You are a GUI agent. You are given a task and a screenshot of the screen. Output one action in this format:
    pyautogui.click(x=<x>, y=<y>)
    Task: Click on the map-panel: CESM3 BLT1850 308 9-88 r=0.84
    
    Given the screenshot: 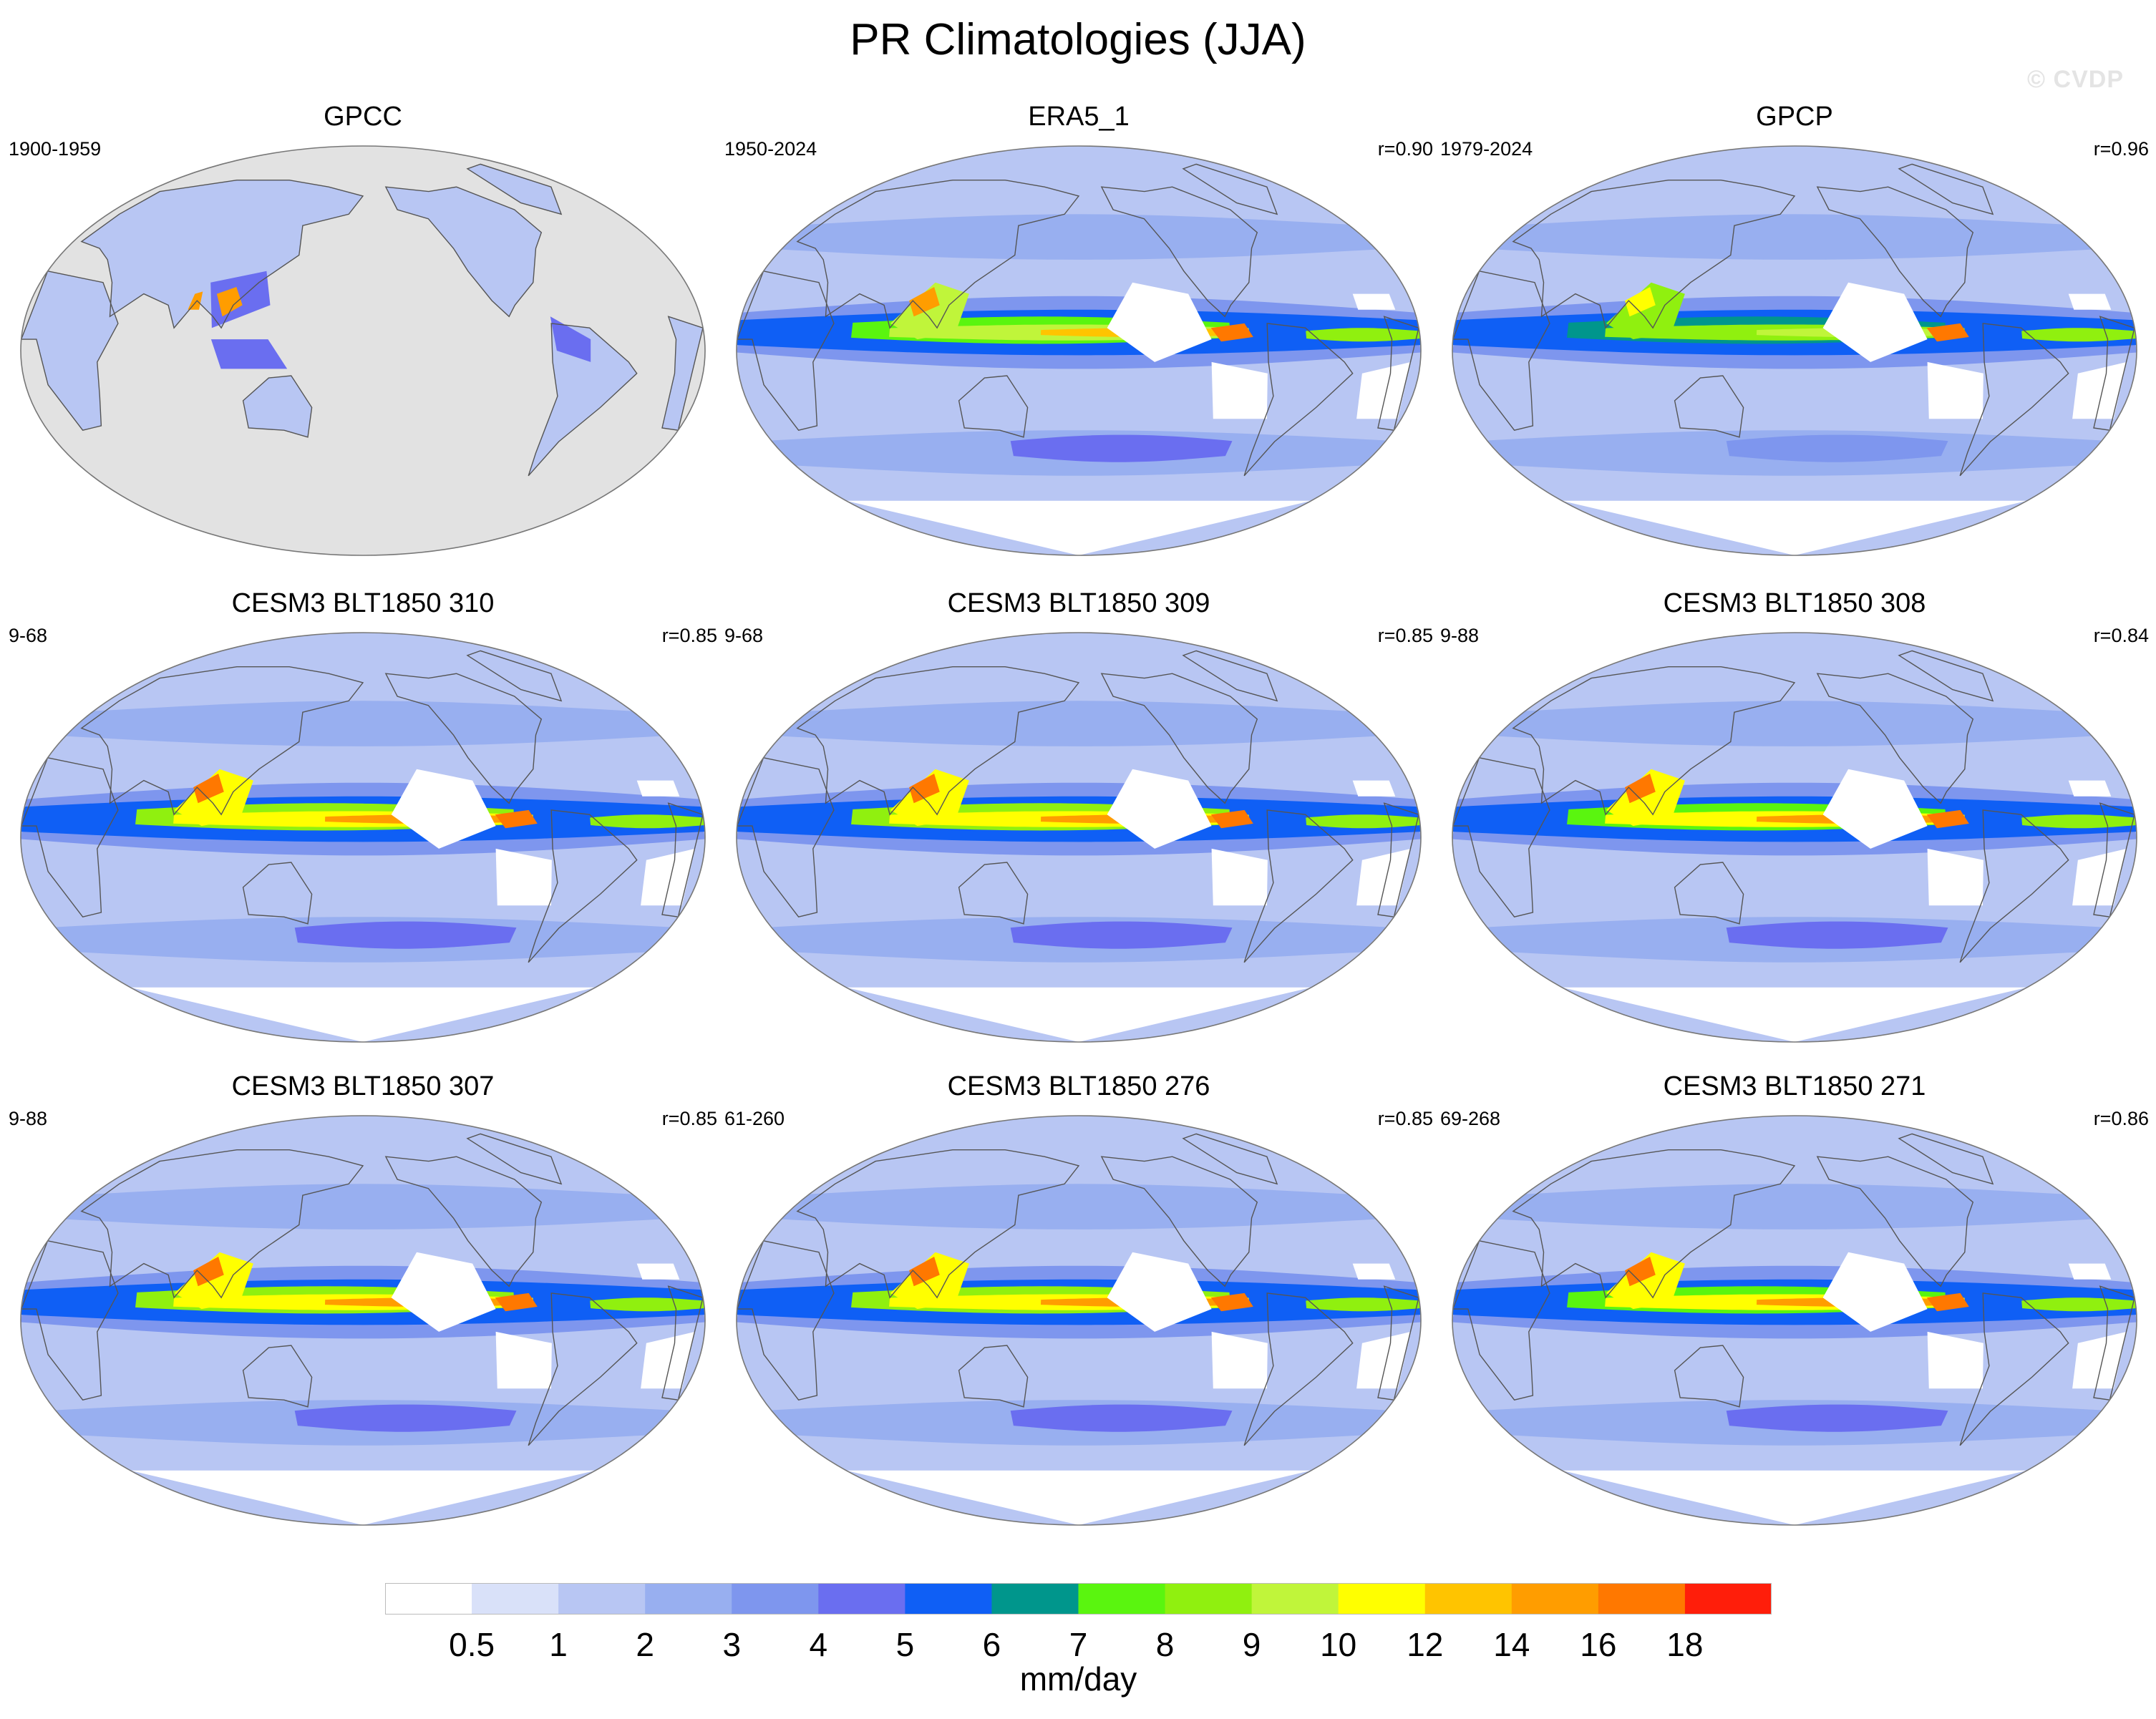 What is the action you would take?
    pyautogui.click(x=1794, y=816)
    